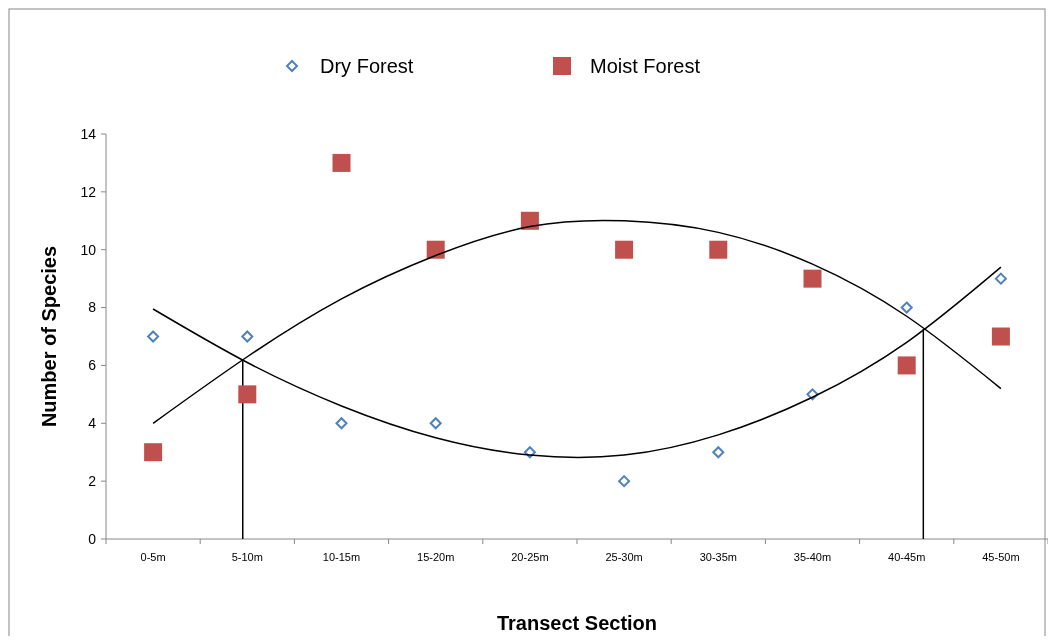 The width and height of the screenshot is (1056, 644). What do you see at coordinates (577, 623) in the screenshot?
I see `x-axis-title: Transect Section` at bounding box center [577, 623].